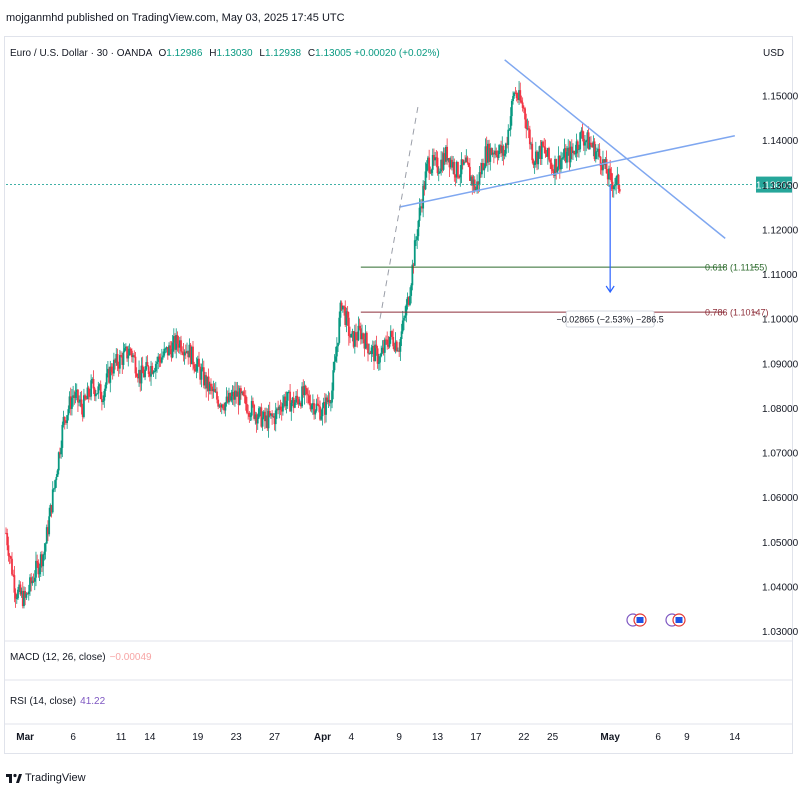  Describe the element at coordinates (610, 289) in the screenshot. I see `measure-arrow-head` at that location.